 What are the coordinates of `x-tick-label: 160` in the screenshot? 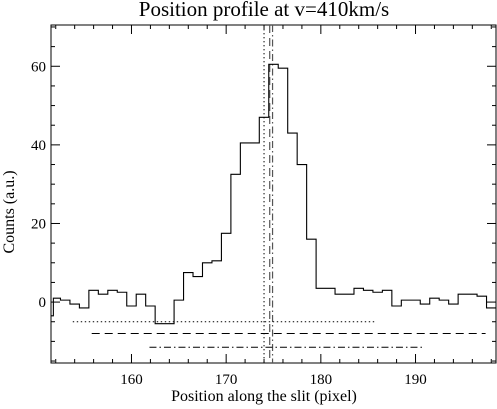 It's located at (131, 380).